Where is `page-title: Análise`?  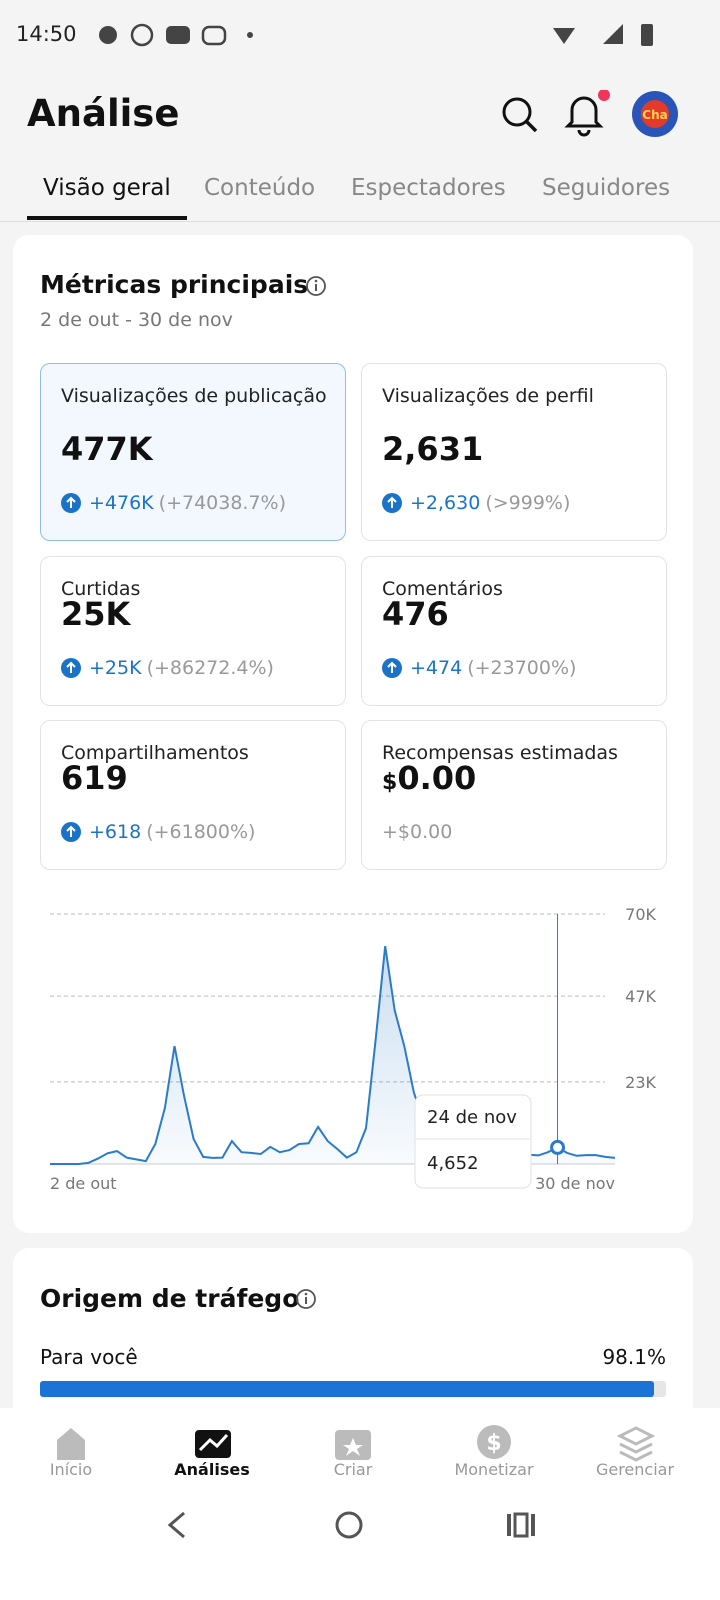 page-title: Análise is located at coordinates (103, 113).